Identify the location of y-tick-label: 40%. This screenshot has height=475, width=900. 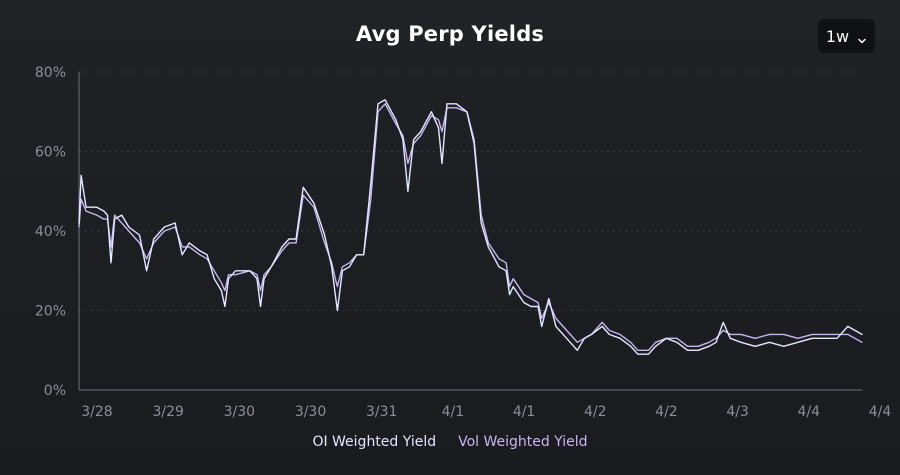
(50, 232).